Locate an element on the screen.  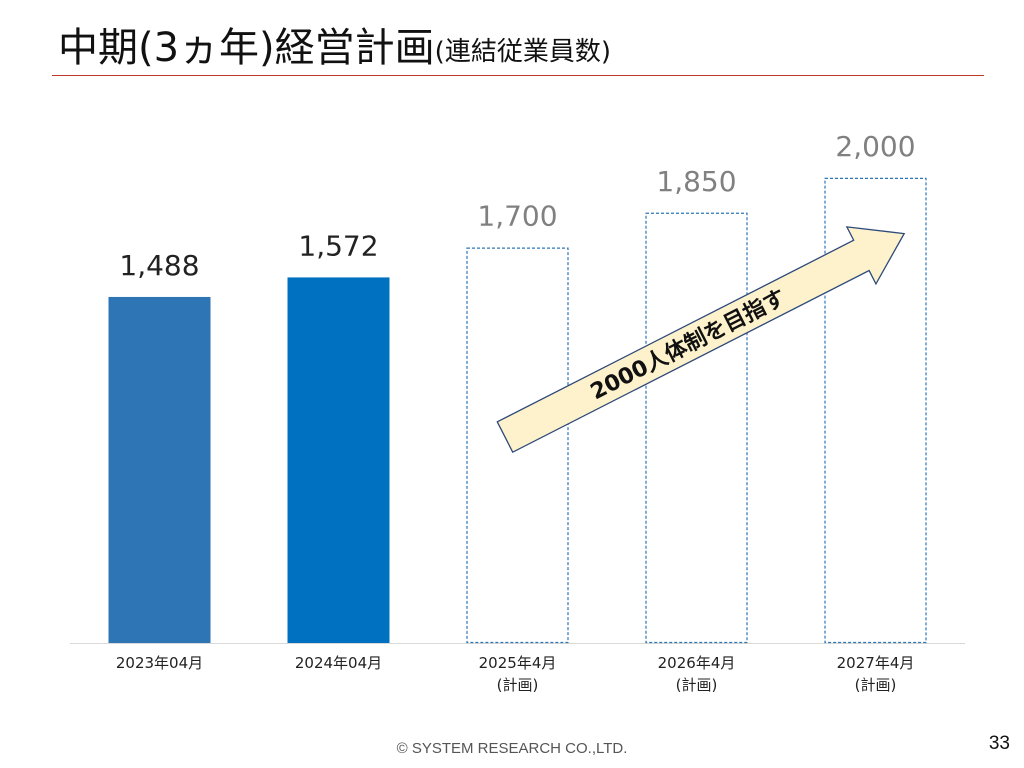
data-label-4: 2,000 is located at coordinates (875, 146).